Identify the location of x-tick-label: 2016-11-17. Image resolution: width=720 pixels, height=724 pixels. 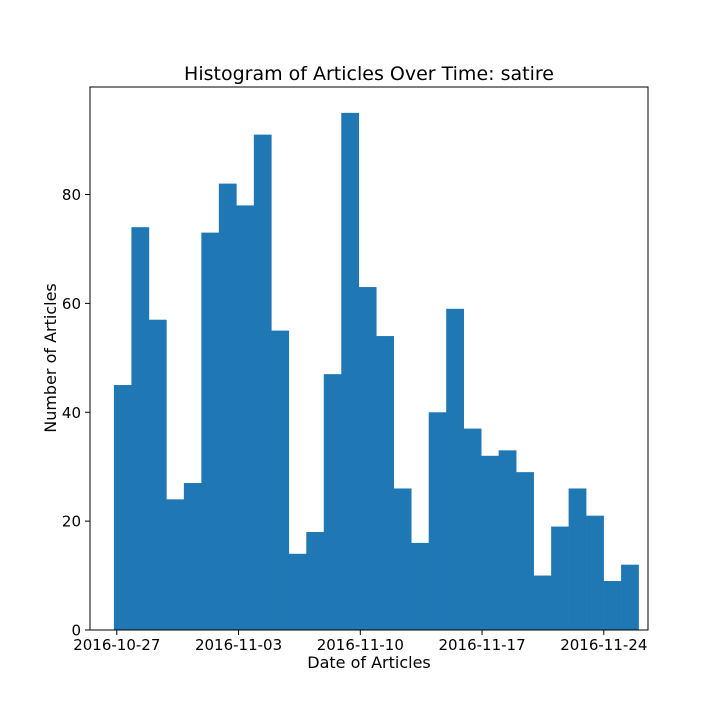
(481, 645).